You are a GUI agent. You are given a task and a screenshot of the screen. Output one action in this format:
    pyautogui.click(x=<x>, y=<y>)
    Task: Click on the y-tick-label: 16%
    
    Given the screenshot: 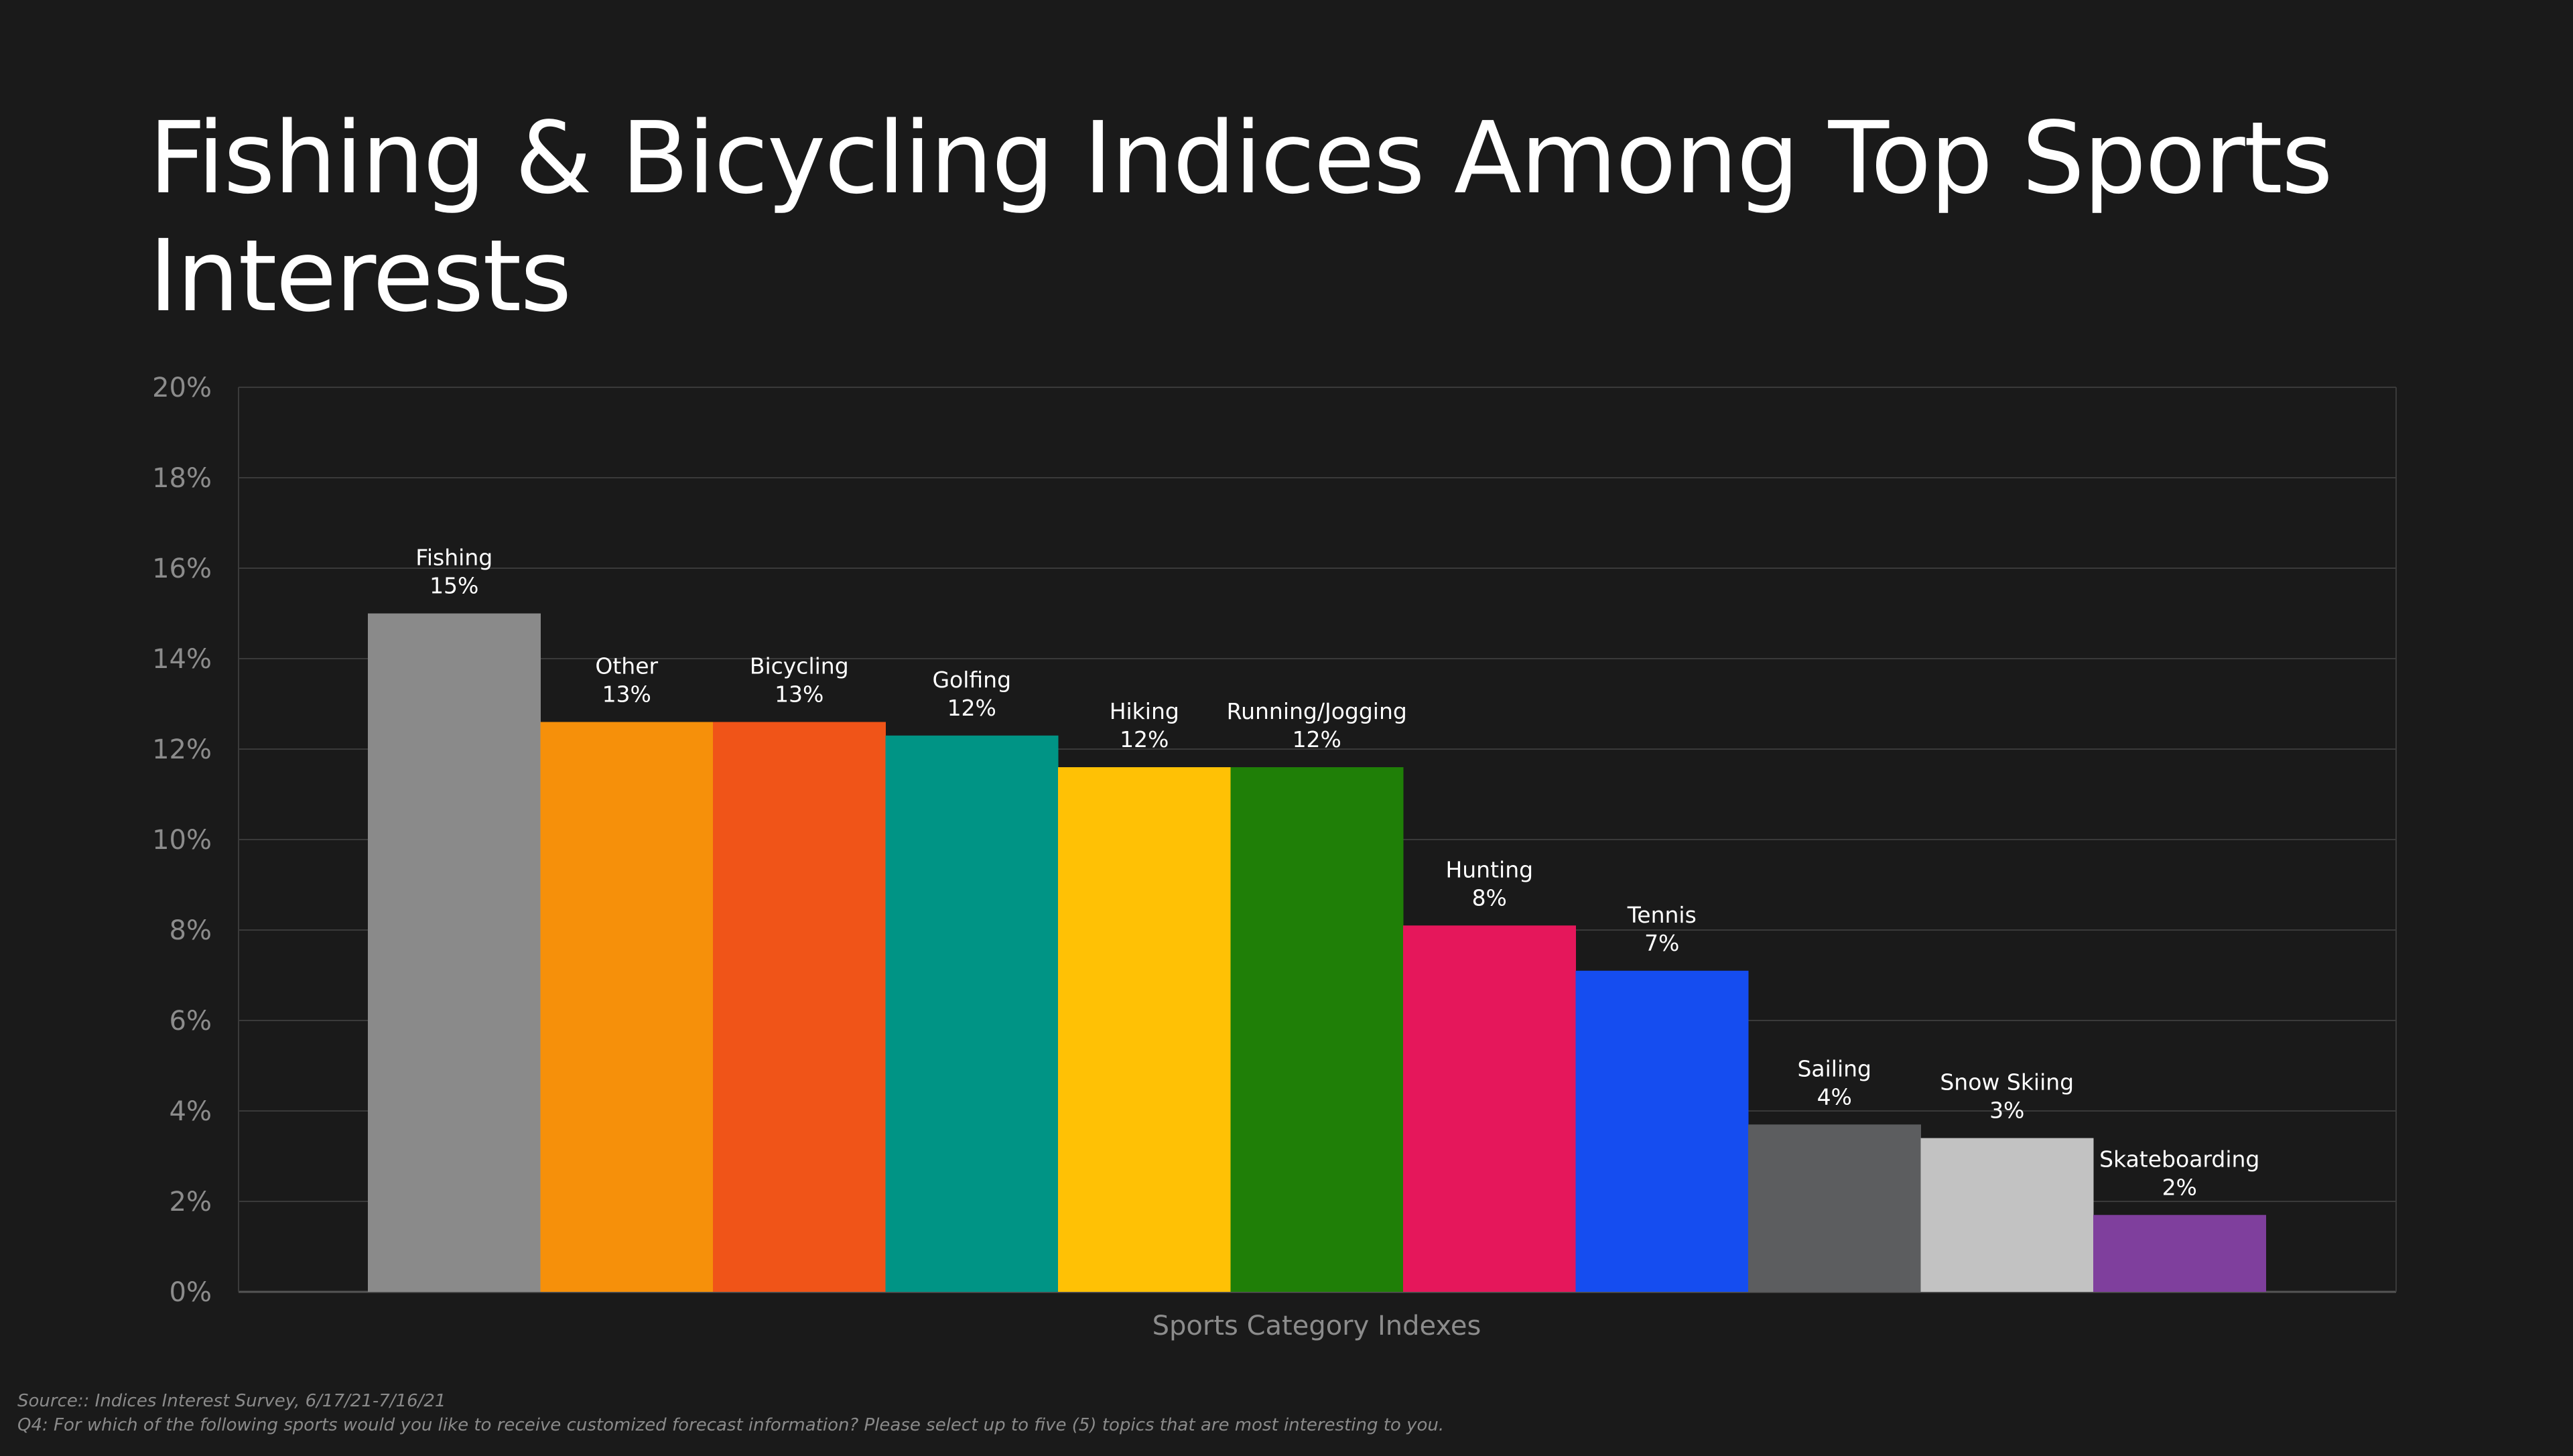 What is the action you would take?
    pyautogui.click(x=182, y=568)
    